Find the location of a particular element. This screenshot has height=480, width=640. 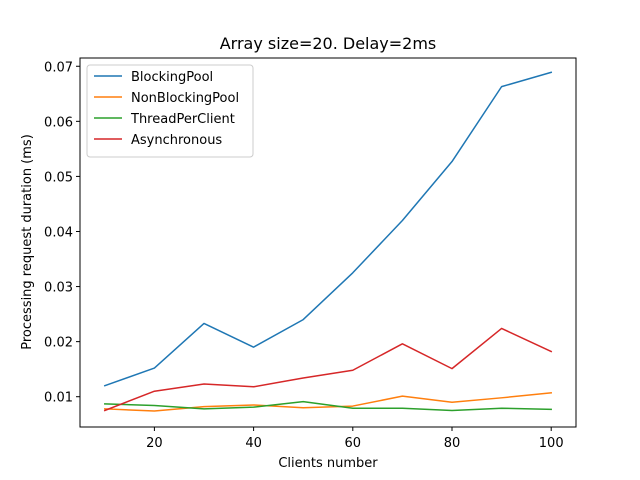

x-axis: 20 40 60 80 100 is located at coordinates (355, 439).